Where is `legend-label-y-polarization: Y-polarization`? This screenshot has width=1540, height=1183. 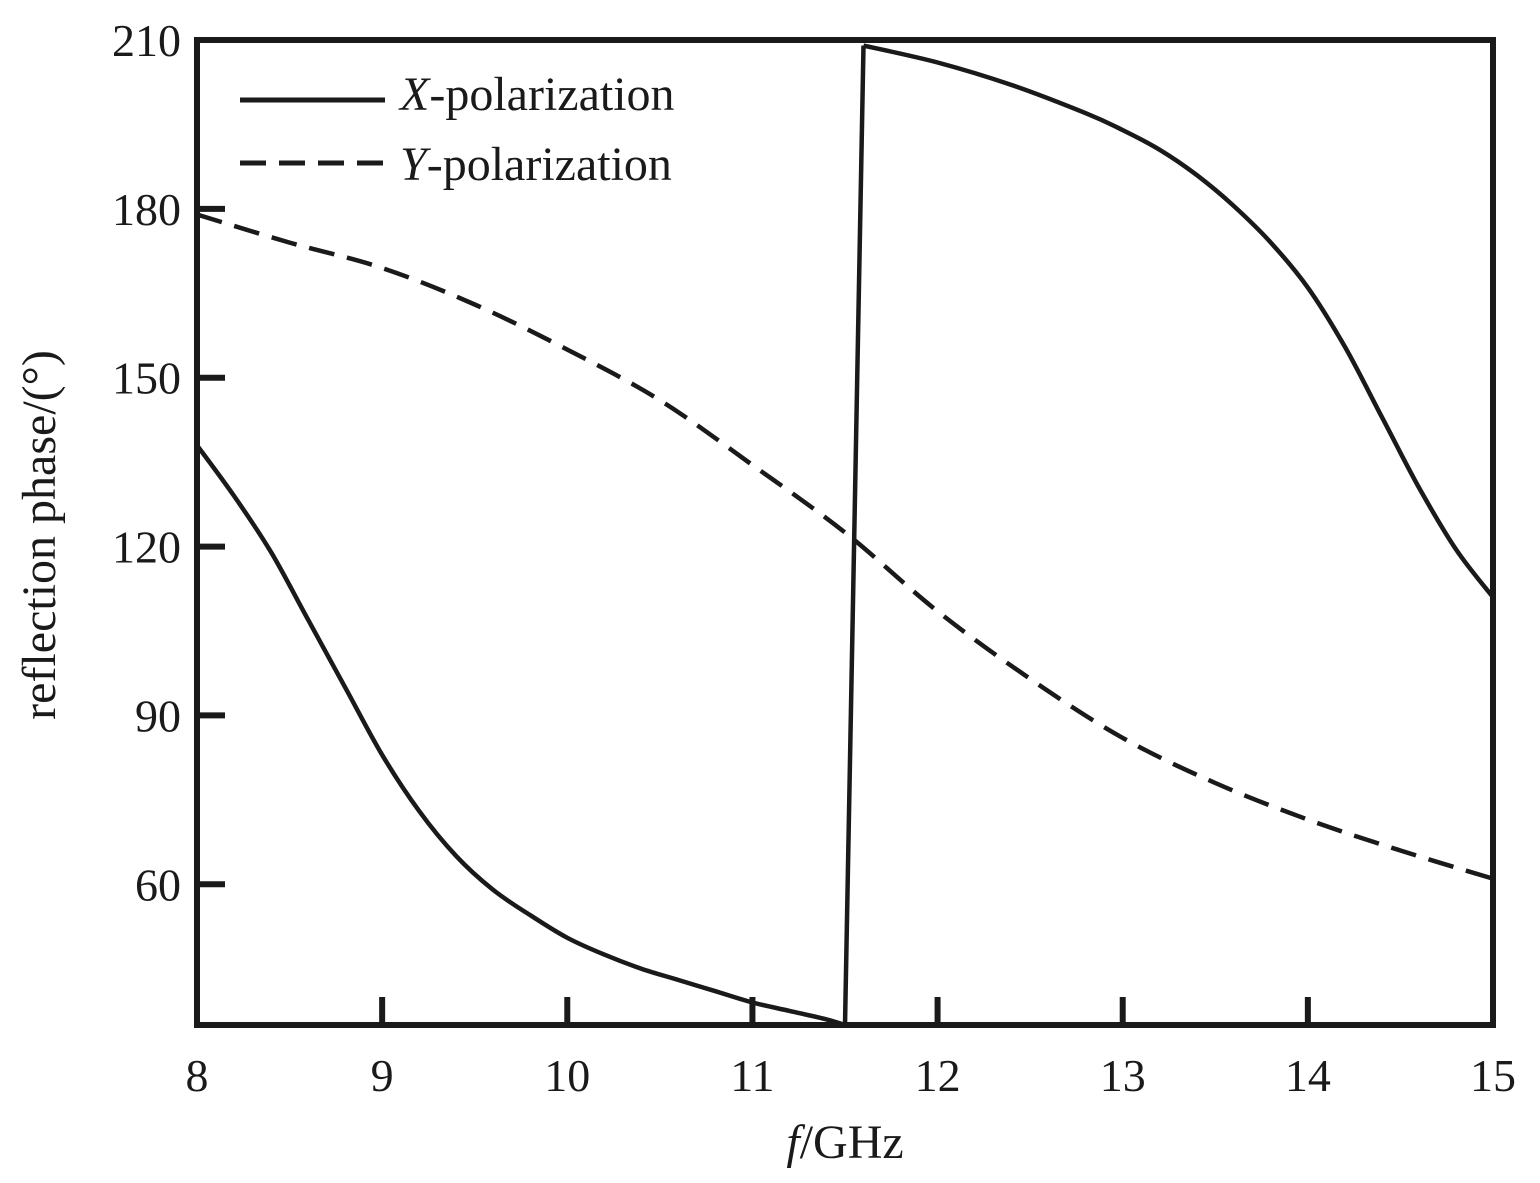 legend-label-y-polarization: Y-polarization is located at coordinates (536, 164).